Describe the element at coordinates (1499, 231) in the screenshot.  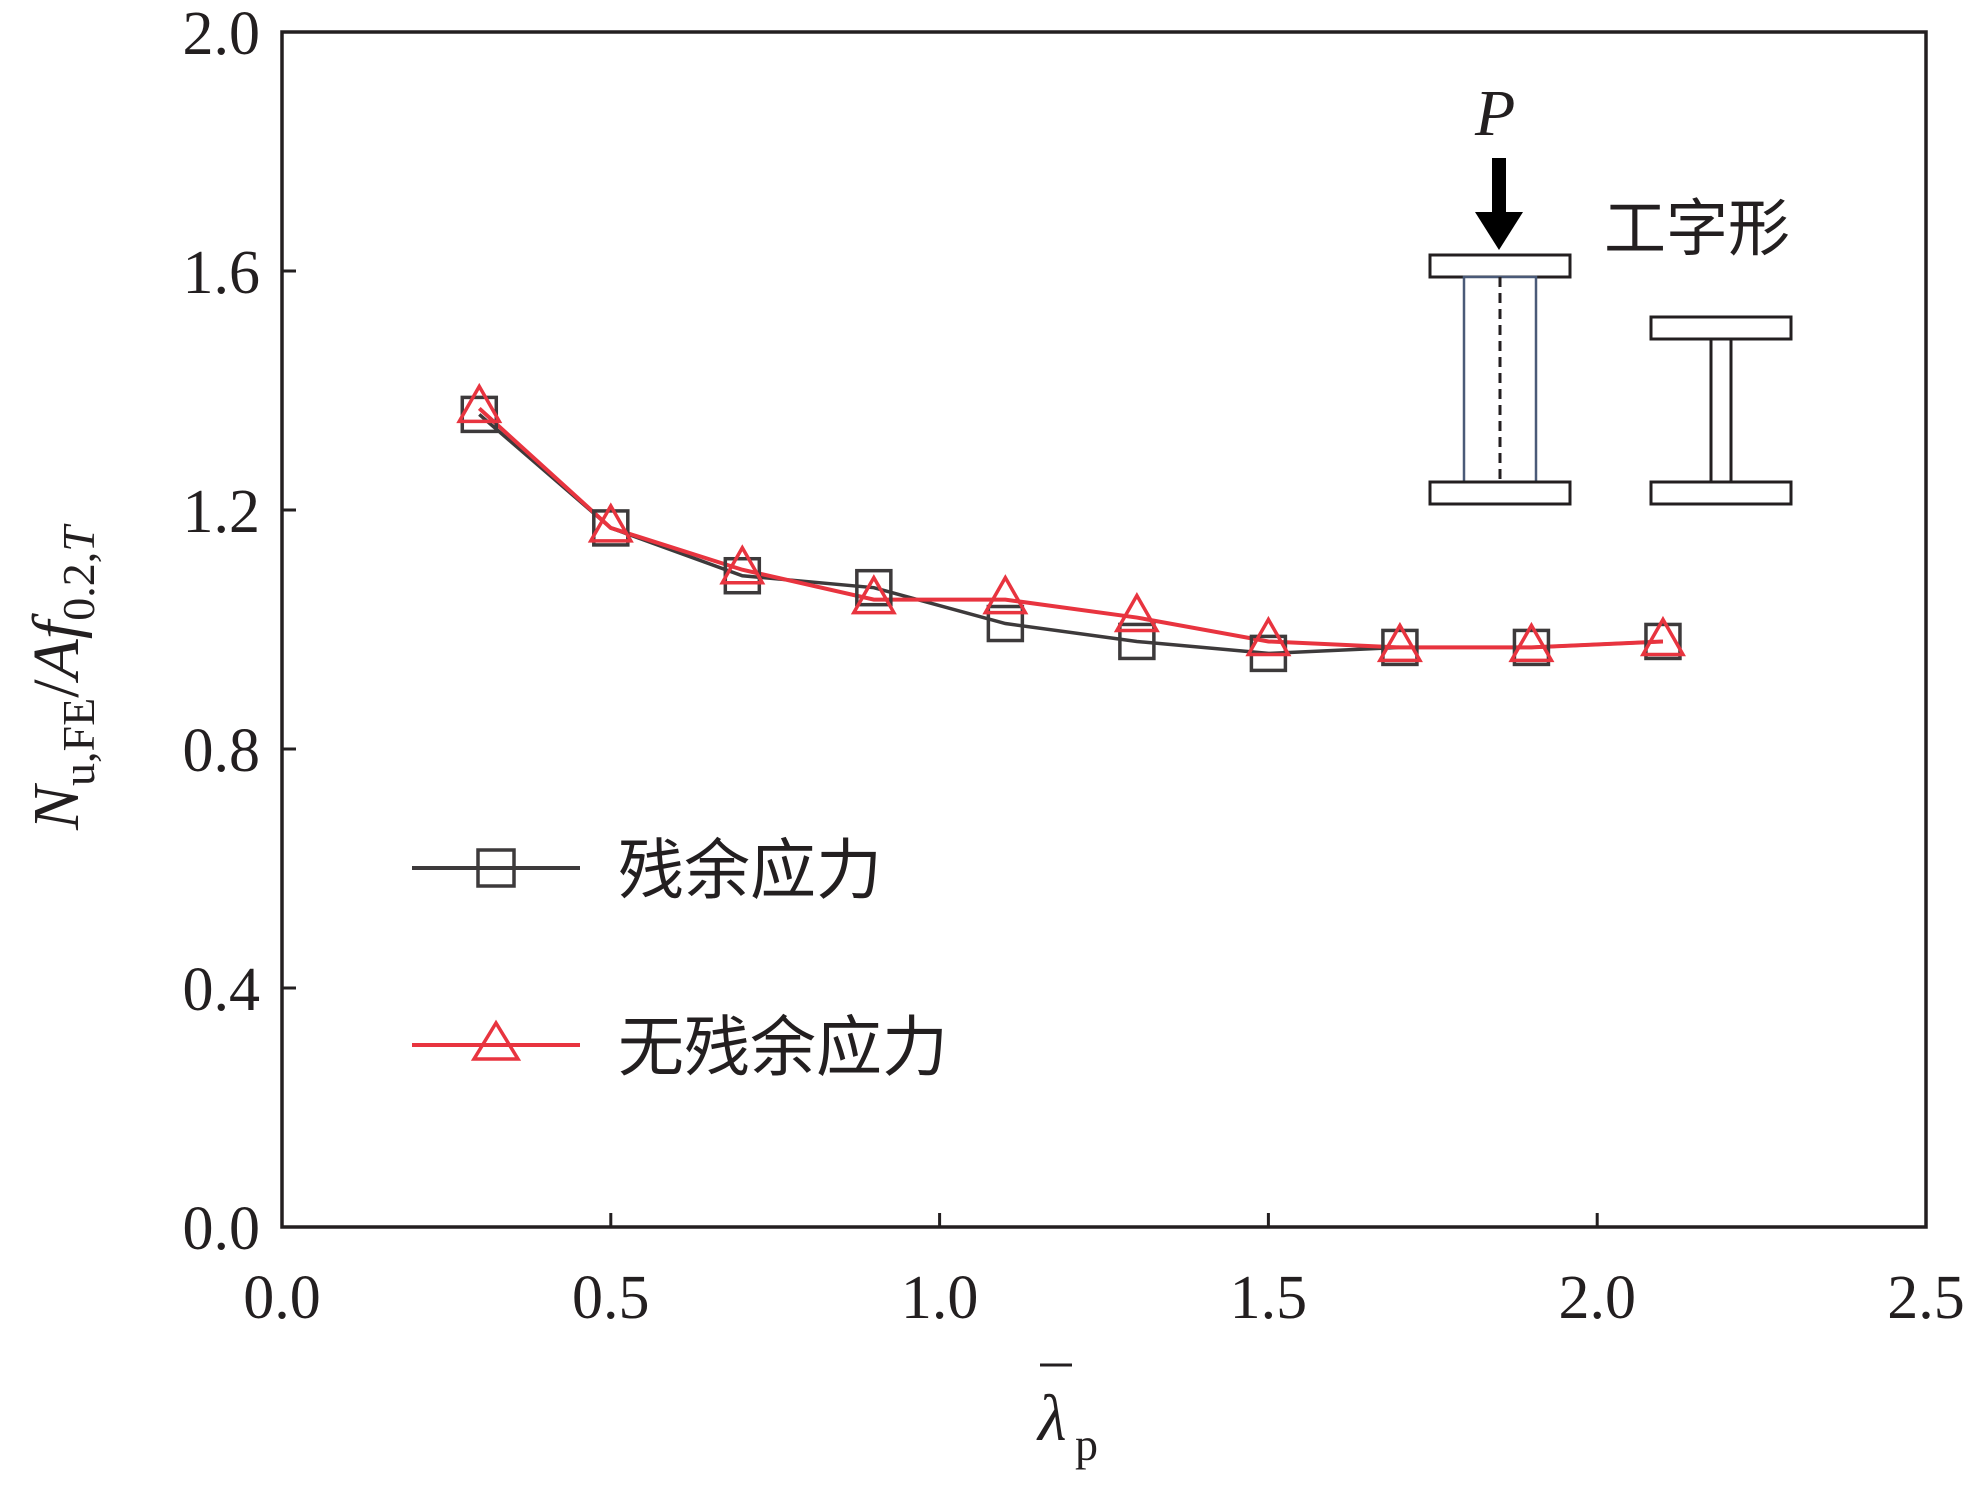
I see `load-arrow-head` at that location.